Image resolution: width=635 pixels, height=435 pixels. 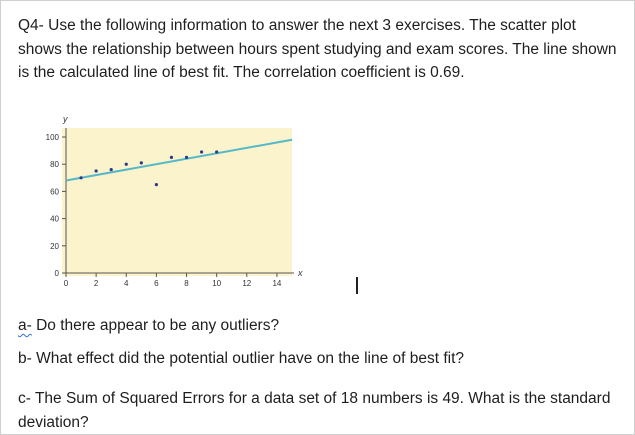 What do you see at coordinates (357, 285) in the screenshot?
I see `text-cursor` at bounding box center [357, 285].